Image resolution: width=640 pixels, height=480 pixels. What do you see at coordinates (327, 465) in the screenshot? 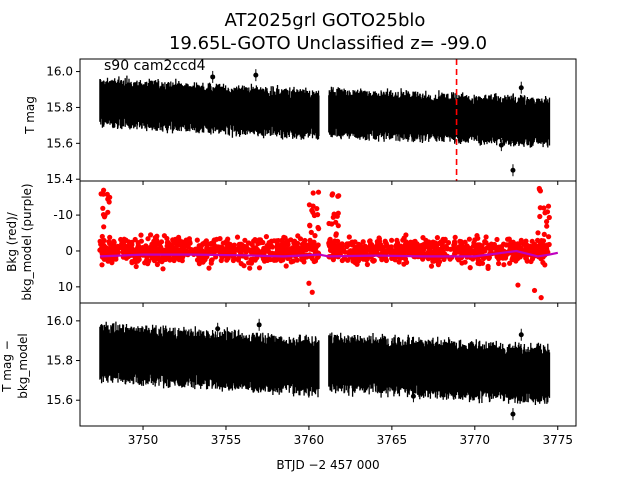
I see `x-axis-label: BTJD −2 457 000` at bounding box center [327, 465].